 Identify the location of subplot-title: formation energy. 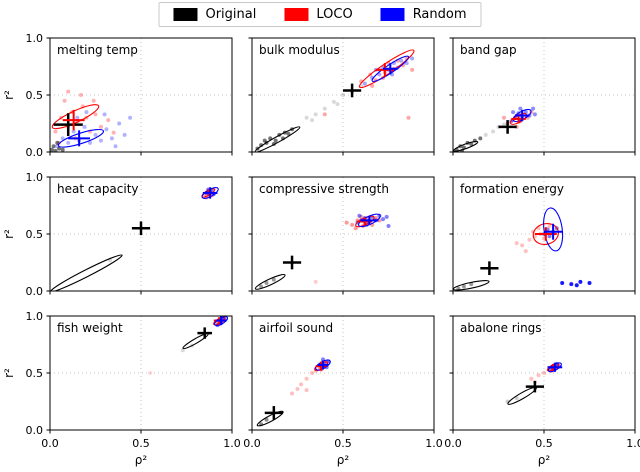
(512, 189).